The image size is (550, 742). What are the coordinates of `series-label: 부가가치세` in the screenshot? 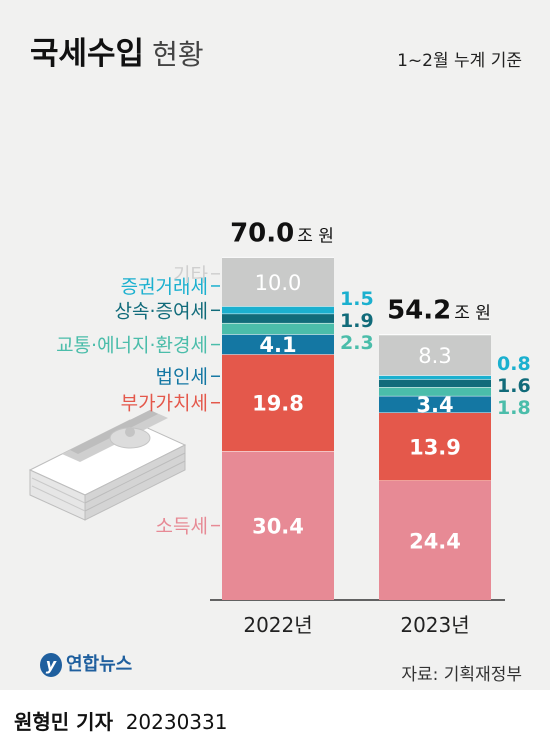 It's located at (164, 404).